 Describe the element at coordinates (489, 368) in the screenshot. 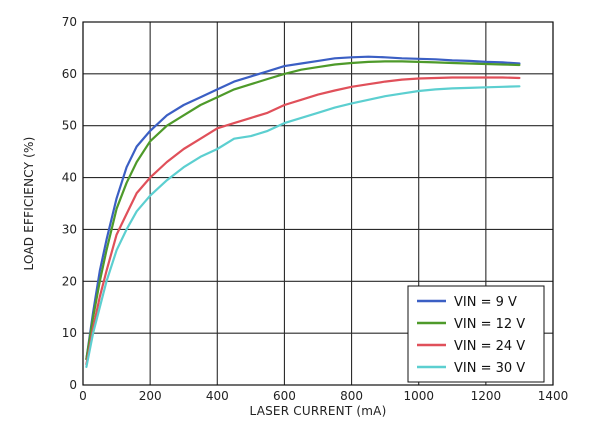

I see `legend-label: VIN = 30 V` at that location.